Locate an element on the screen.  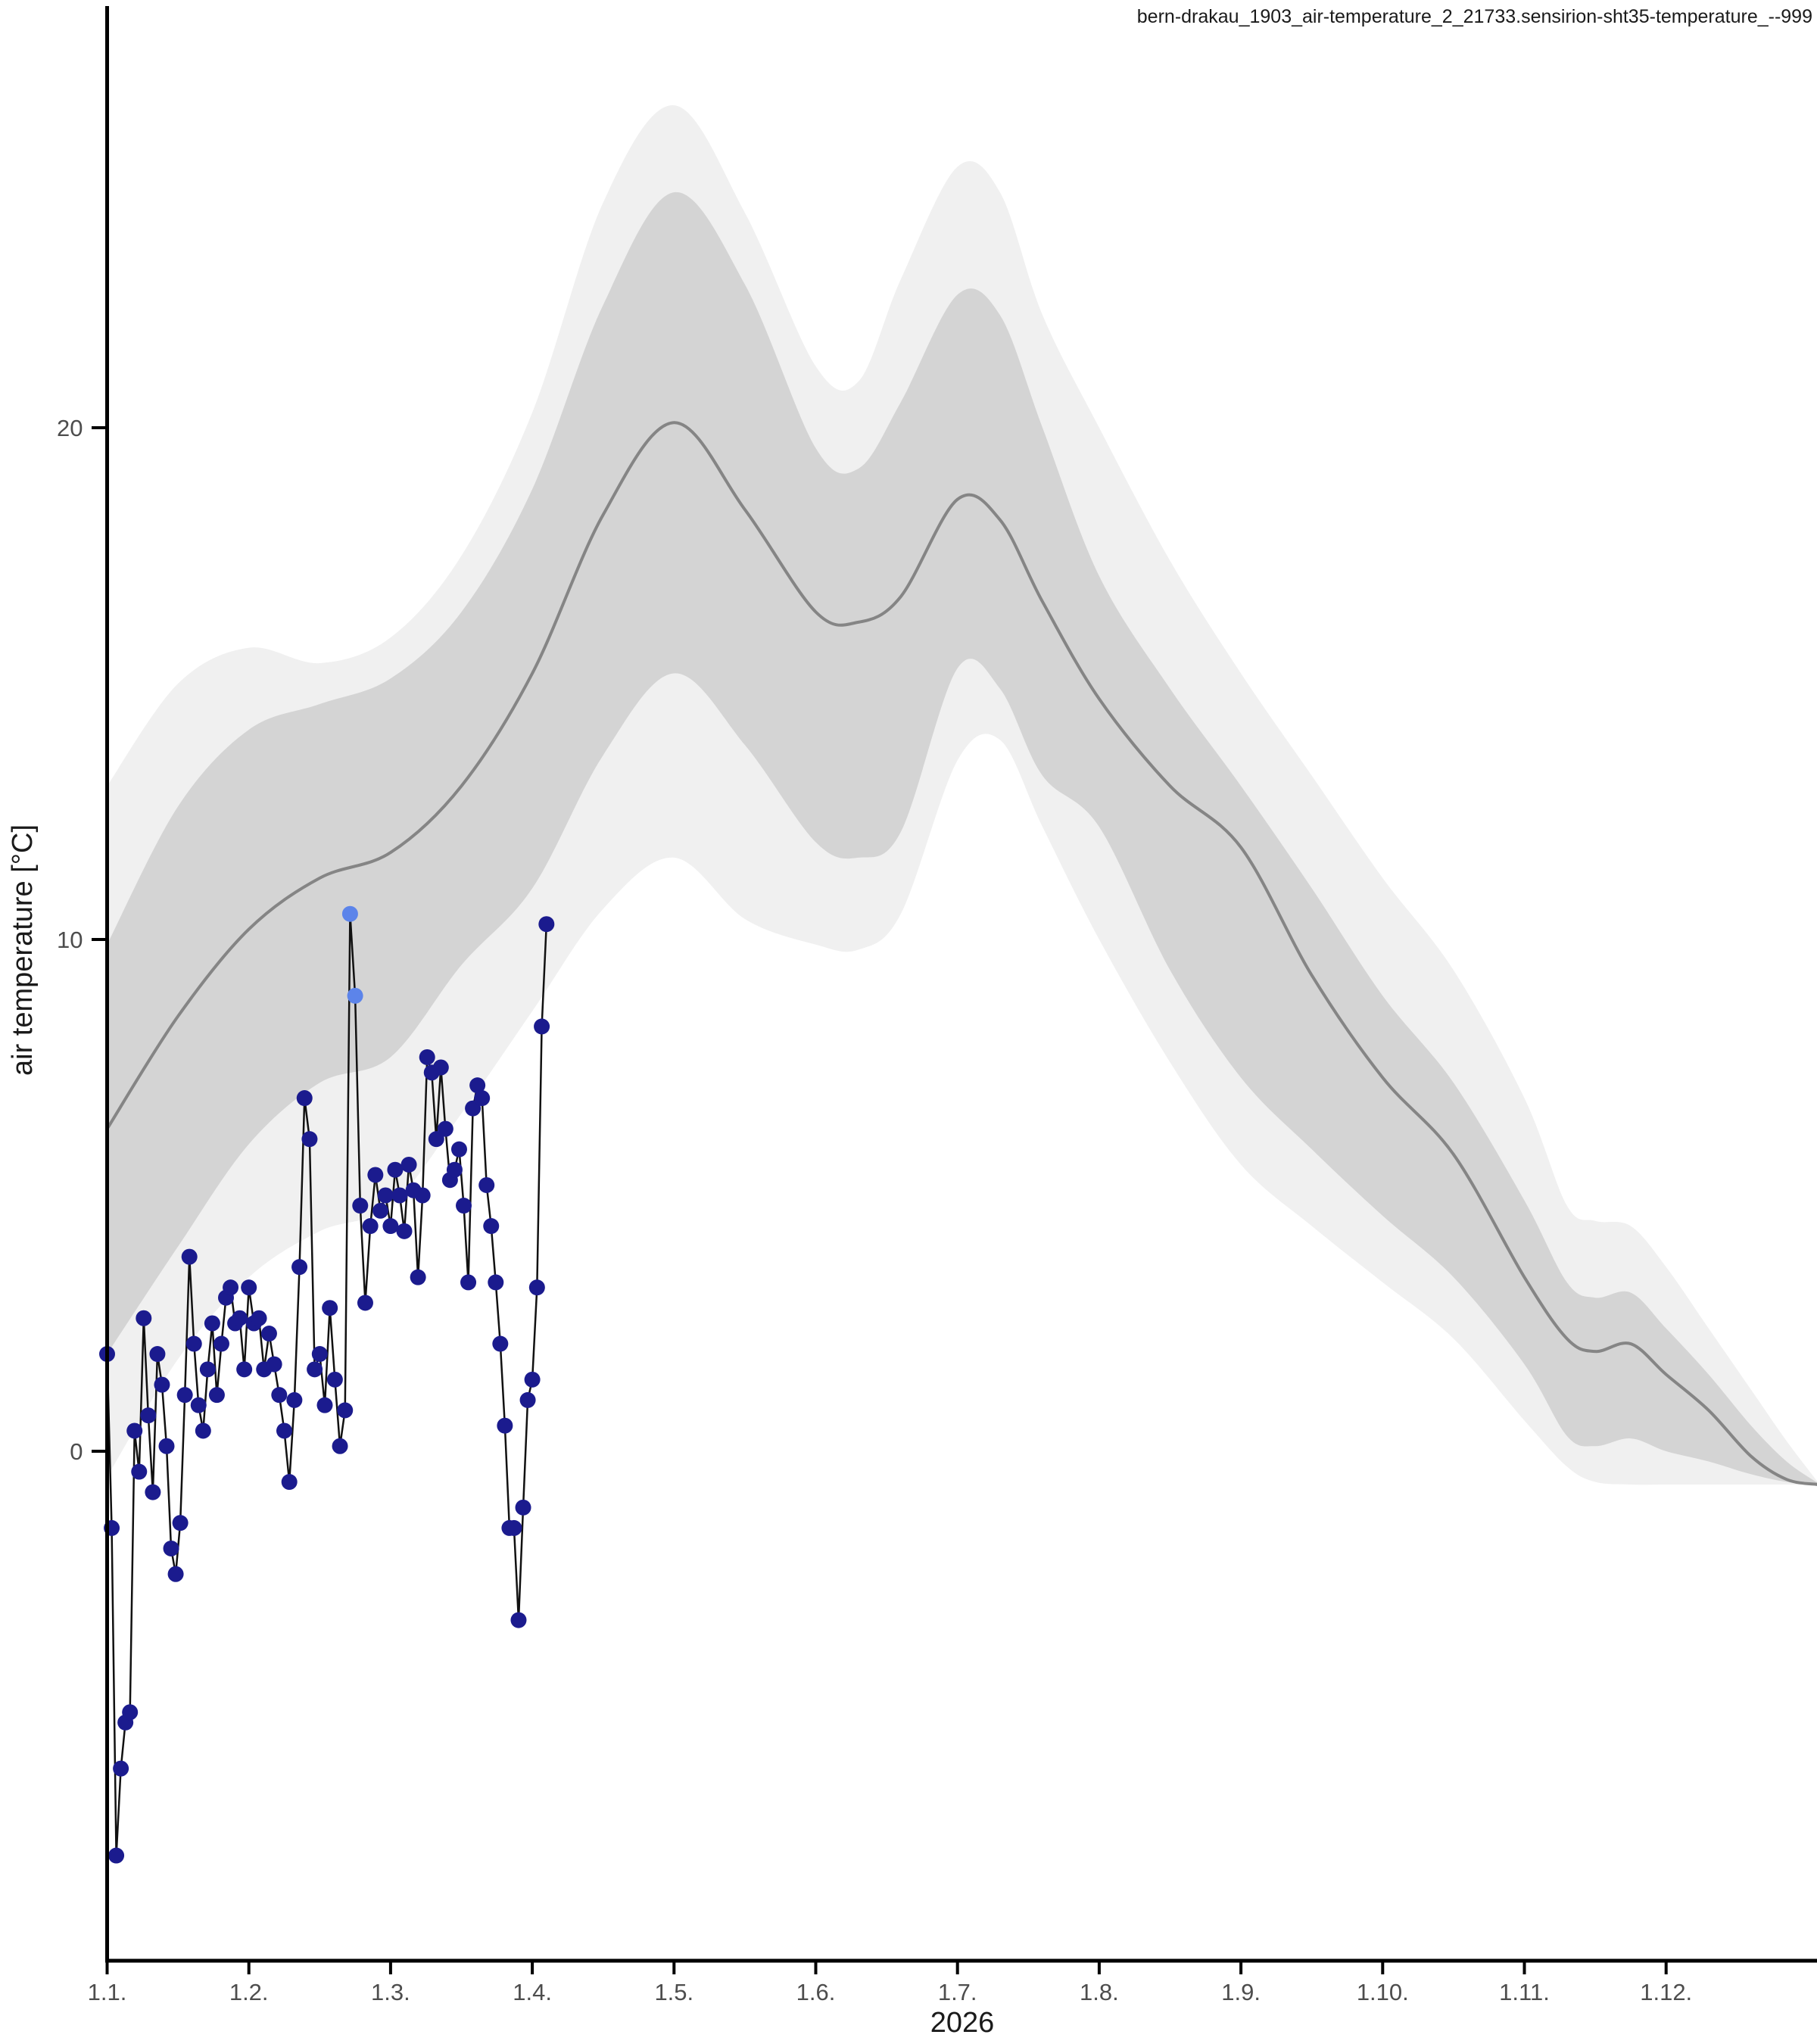
x-tick-label: 1.4. is located at coordinates (532, 1992).